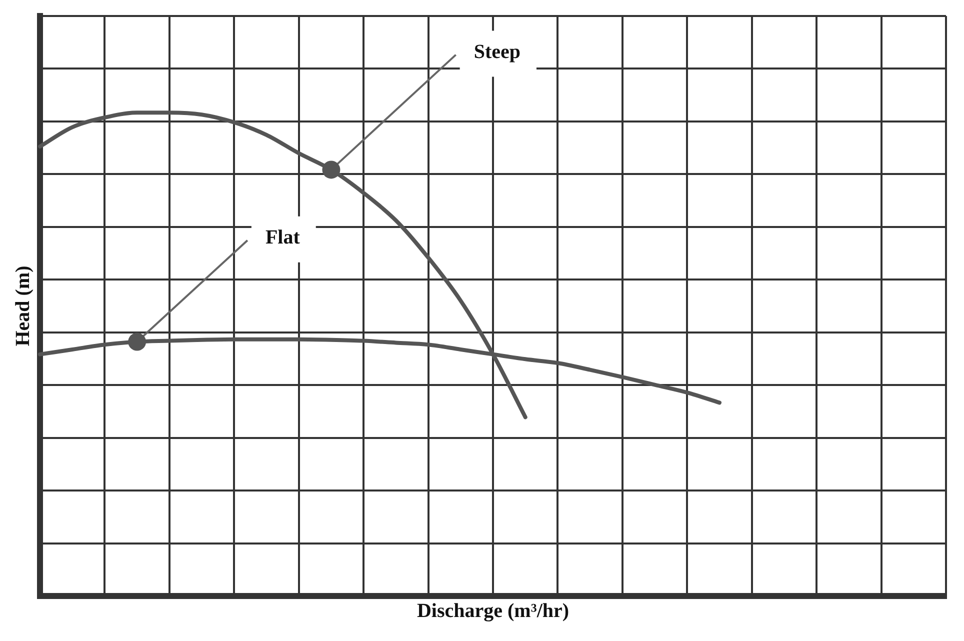 This screenshot has height=641, width=964. I want to click on y-axis-title: Head (m), so click(23, 306).